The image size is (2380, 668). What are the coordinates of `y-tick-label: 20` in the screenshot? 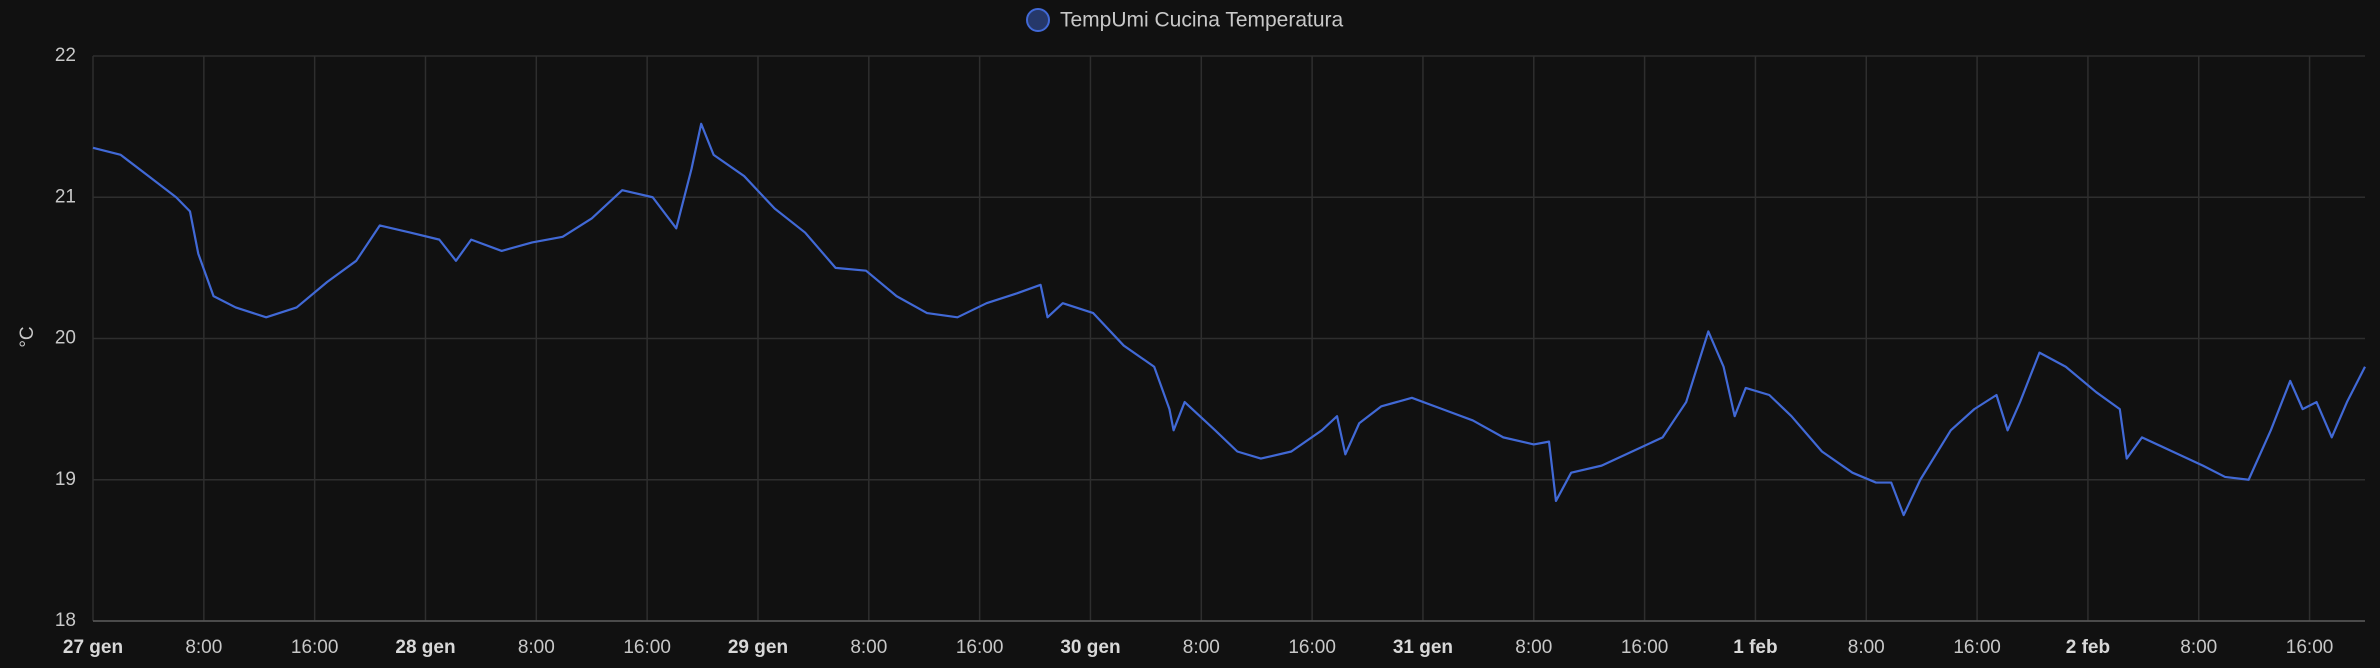 It's located at (65, 338).